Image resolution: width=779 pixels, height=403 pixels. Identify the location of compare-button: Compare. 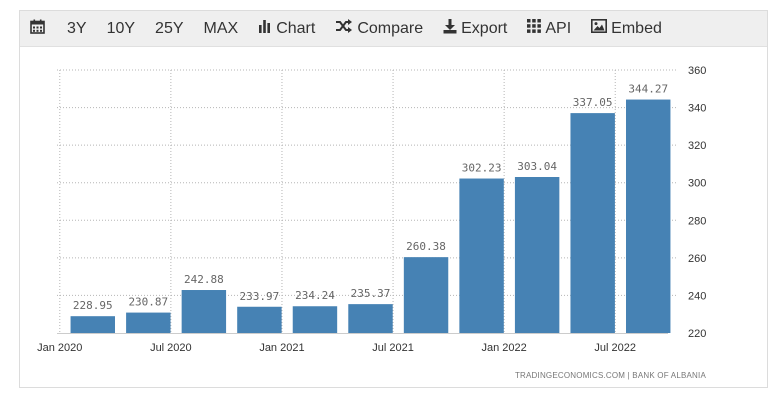
(379, 28).